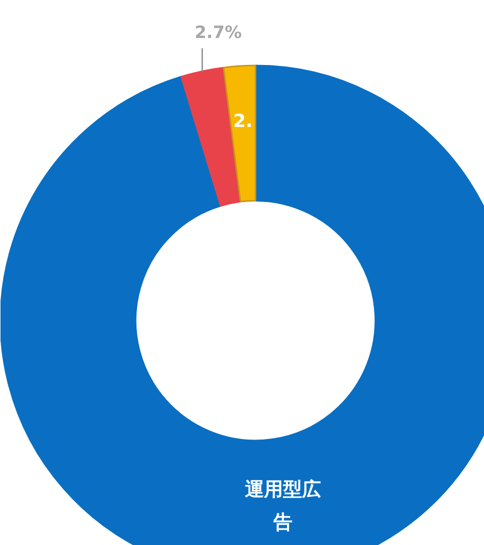  I want to click on data-label: 2., so click(243, 121).